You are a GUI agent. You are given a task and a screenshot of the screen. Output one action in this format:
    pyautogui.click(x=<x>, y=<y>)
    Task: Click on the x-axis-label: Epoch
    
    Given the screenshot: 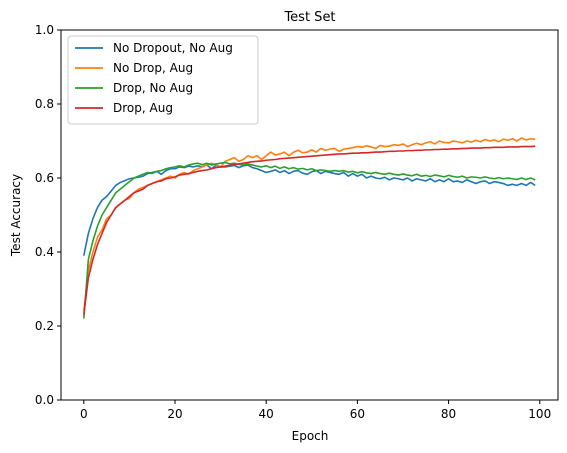 What is the action you would take?
    pyautogui.click(x=310, y=436)
    